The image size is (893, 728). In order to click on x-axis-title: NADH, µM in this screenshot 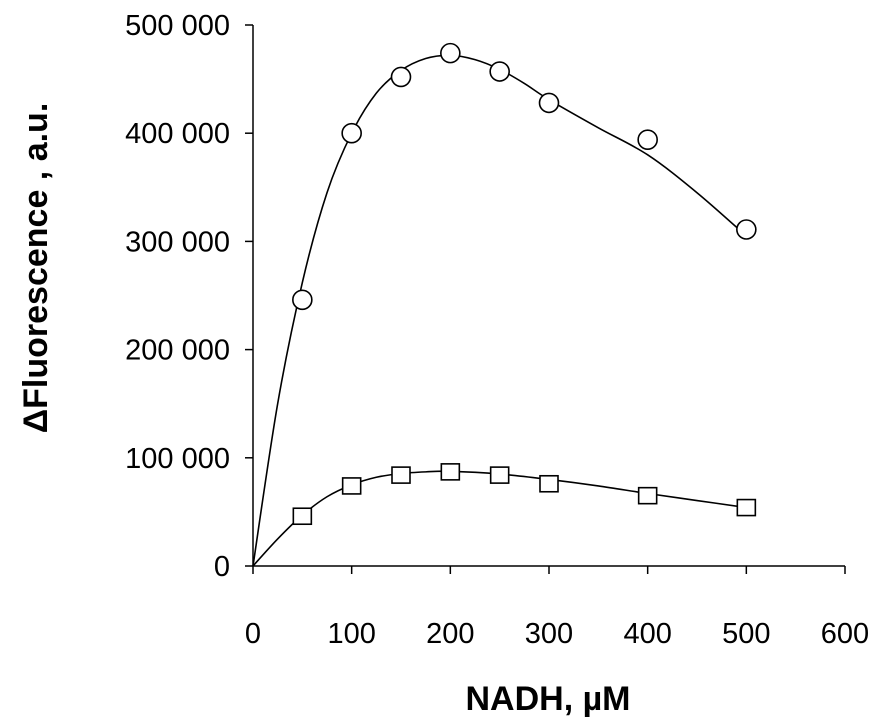, I will do `click(547, 699)`.